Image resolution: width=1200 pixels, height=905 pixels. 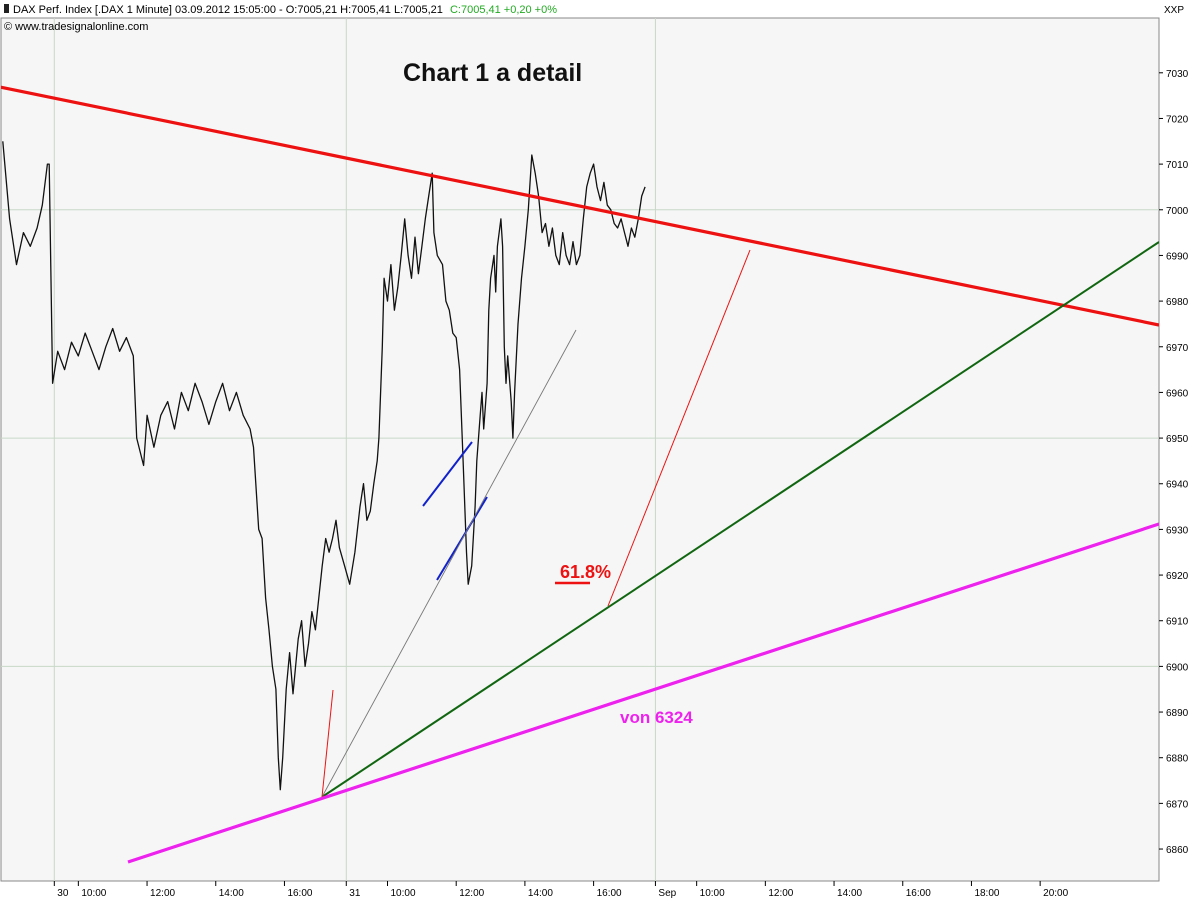 I want to click on x-tick-label-7: 12:00, so click(x=471, y=893).